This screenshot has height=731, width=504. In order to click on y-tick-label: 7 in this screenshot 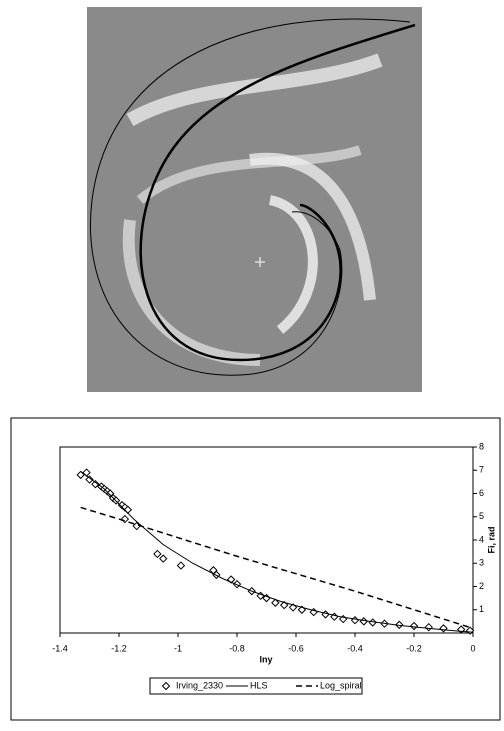, I will do `click(481, 470)`.